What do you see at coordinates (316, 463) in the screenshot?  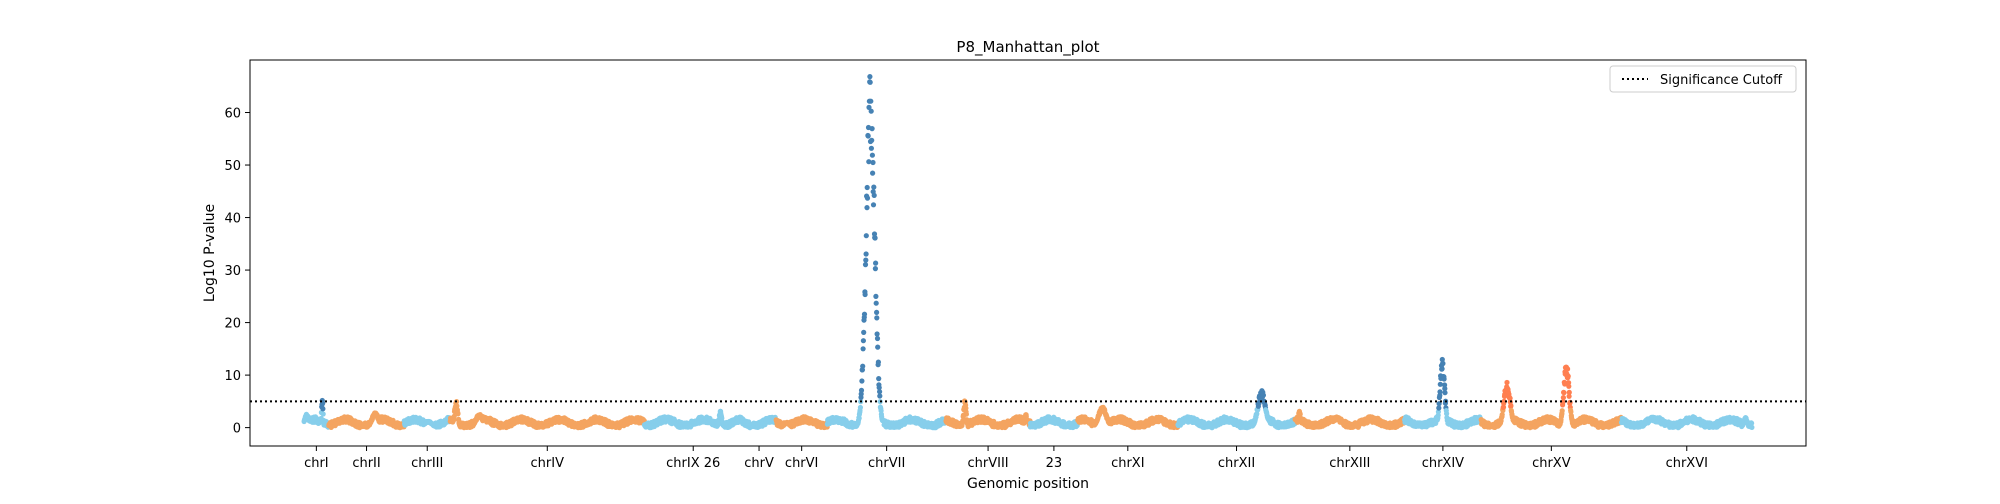 I see `x-tick-label: chrI` at bounding box center [316, 463].